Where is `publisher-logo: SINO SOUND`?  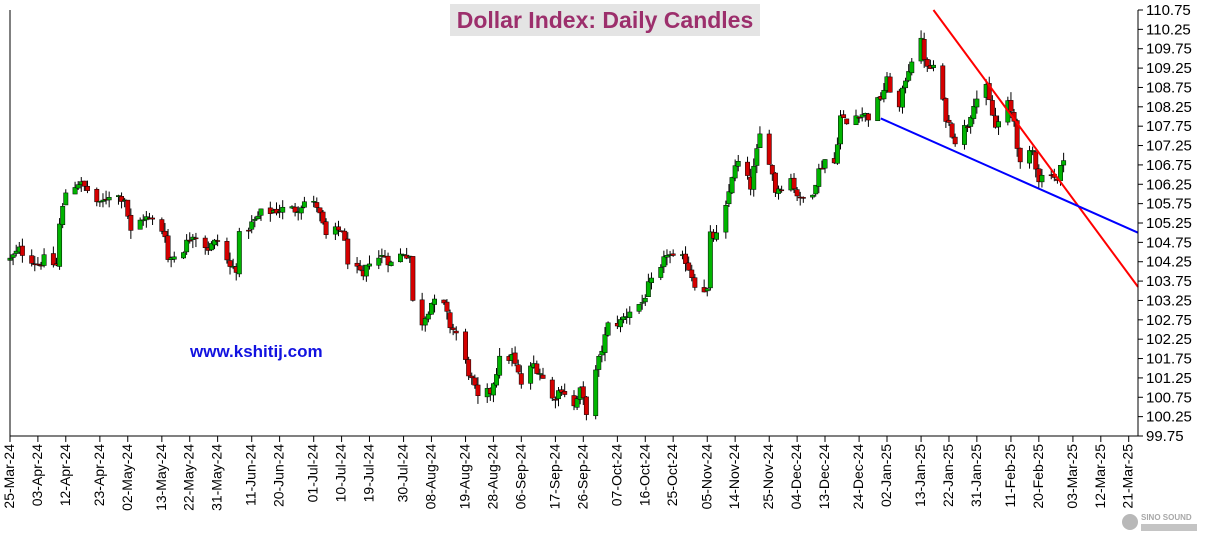
publisher-logo: SINO SOUND is located at coordinates (1159, 522).